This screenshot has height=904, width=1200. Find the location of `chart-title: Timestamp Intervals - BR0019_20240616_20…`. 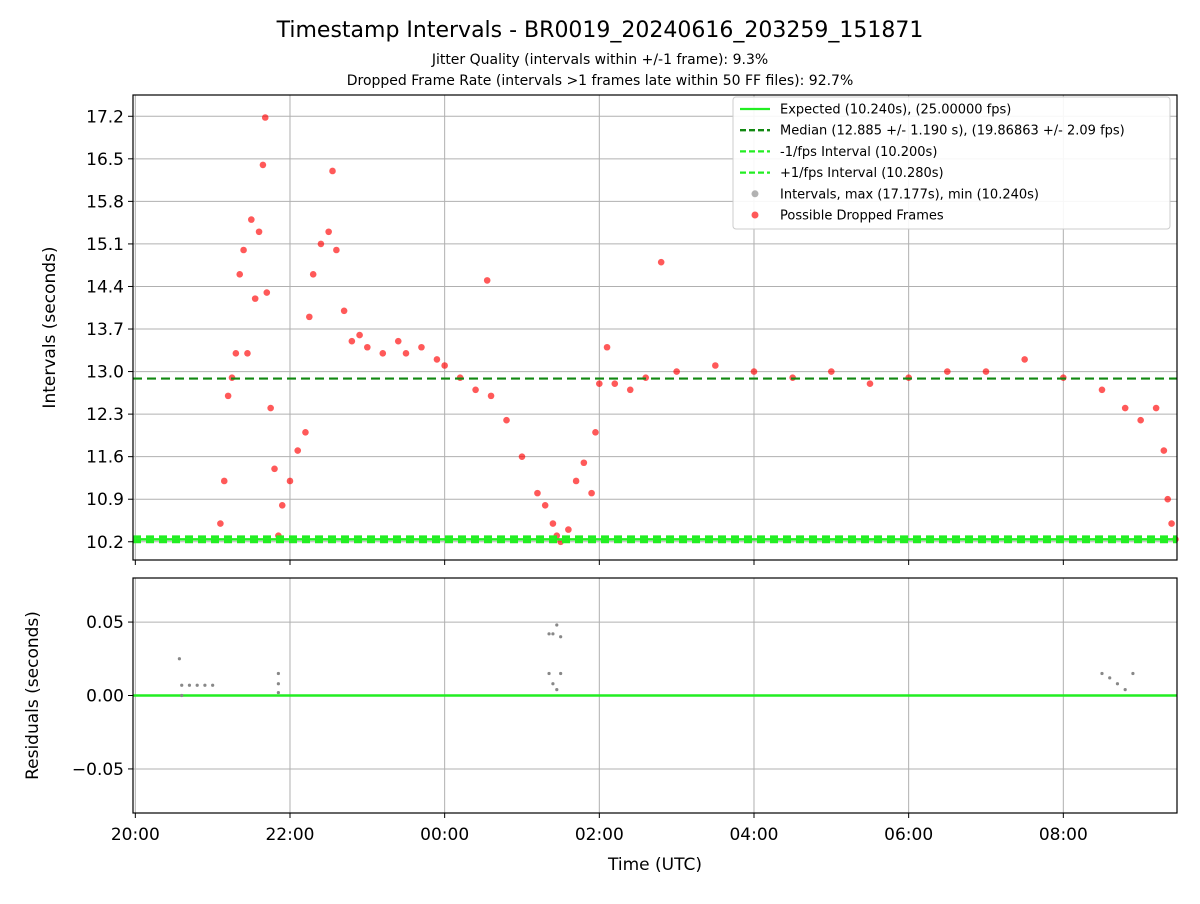

chart-title: Timestamp Intervals - BR0019_20240616_20… is located at coordinates (600, 30).